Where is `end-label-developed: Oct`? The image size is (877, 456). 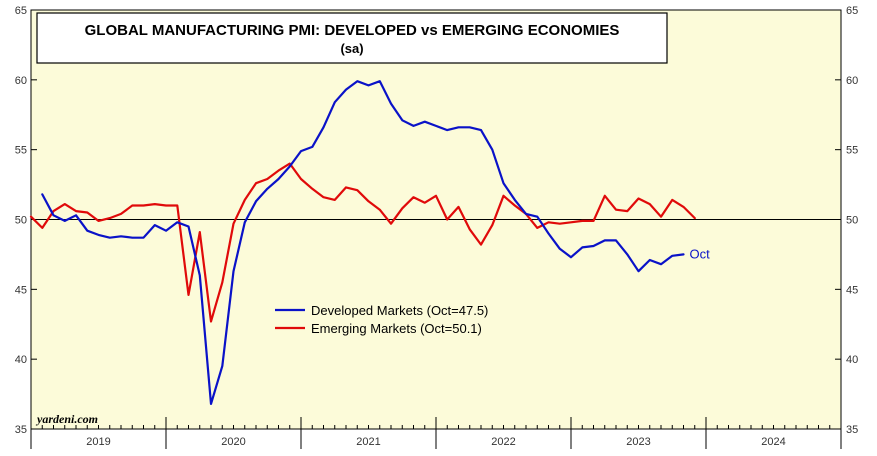
end-label-developed: Oct is located at coordinates (700, 253).